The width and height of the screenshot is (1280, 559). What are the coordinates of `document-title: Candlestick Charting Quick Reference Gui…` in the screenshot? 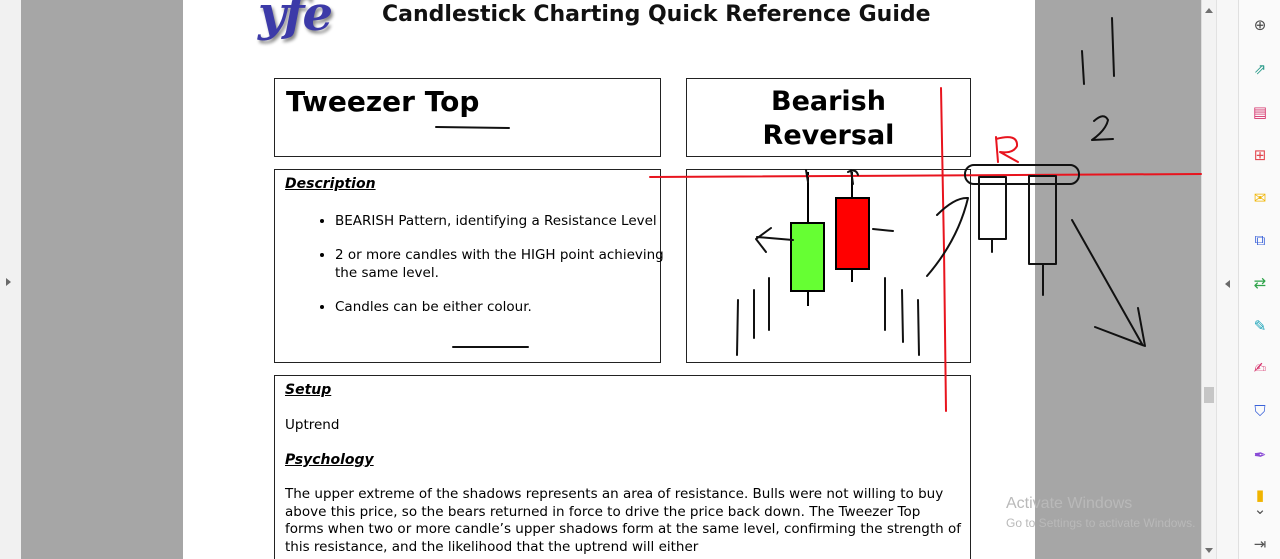 It's located at (656, 14).